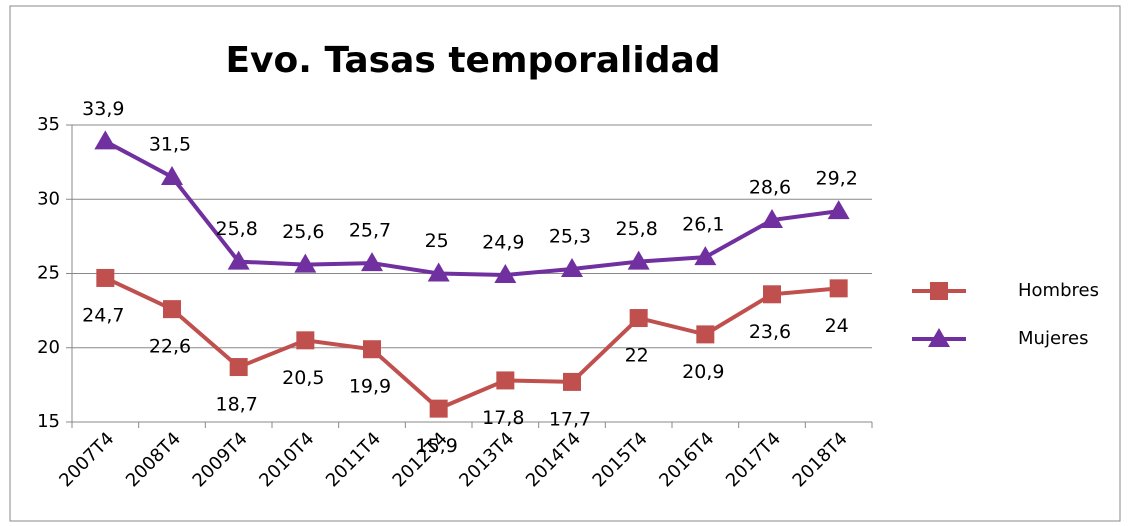 The height and width of the screenshot is (526, 1128). Describe the element at coordinates (170, 347) in the screenshot. I see `data-label: 22,6` at that location.